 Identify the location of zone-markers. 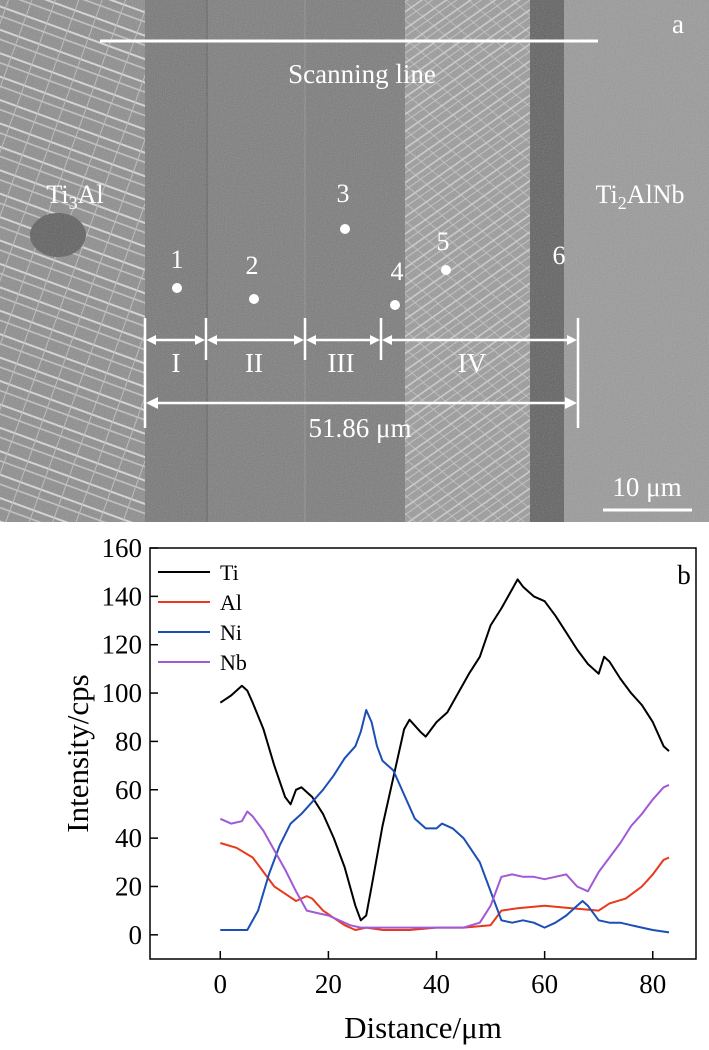
(361, 373).